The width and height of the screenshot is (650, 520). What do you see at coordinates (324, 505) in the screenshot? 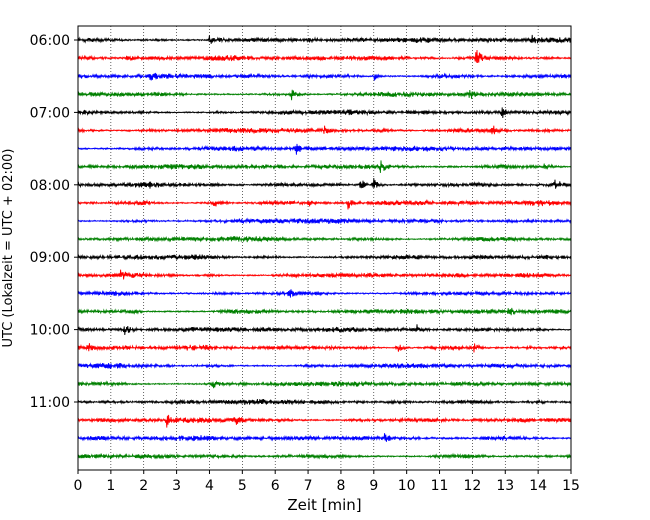
I see `x-axis-label: Zeit [min]` at bounding box center [324, 505].